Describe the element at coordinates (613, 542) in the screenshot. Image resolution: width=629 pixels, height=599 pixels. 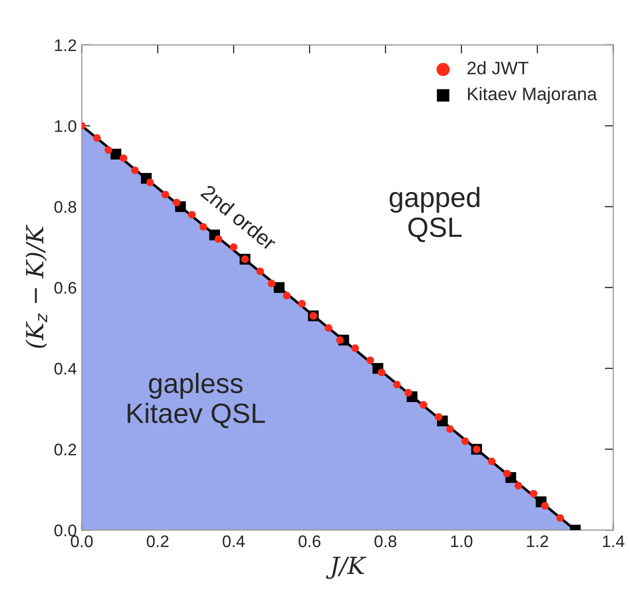
I see `x-tick-label: 1.4` at that location.